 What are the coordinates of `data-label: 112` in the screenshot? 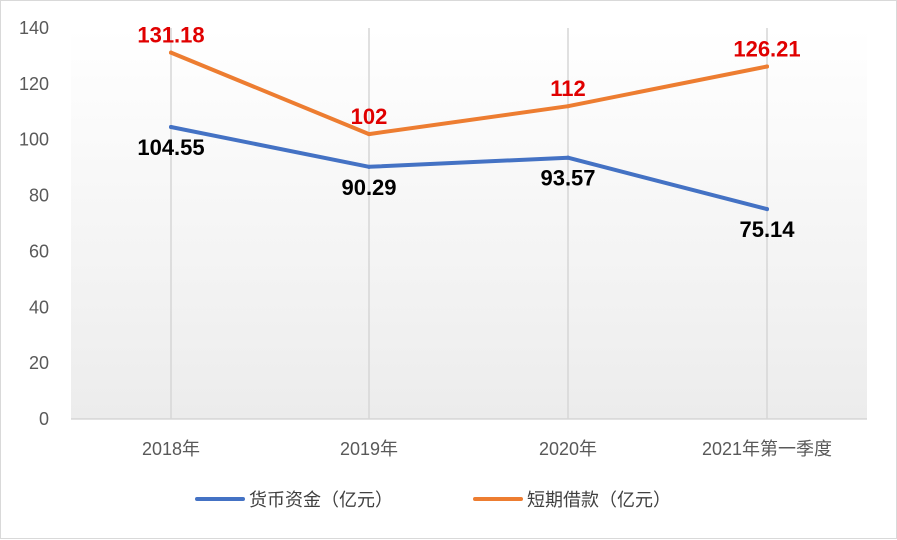 It's located at (568, 88).